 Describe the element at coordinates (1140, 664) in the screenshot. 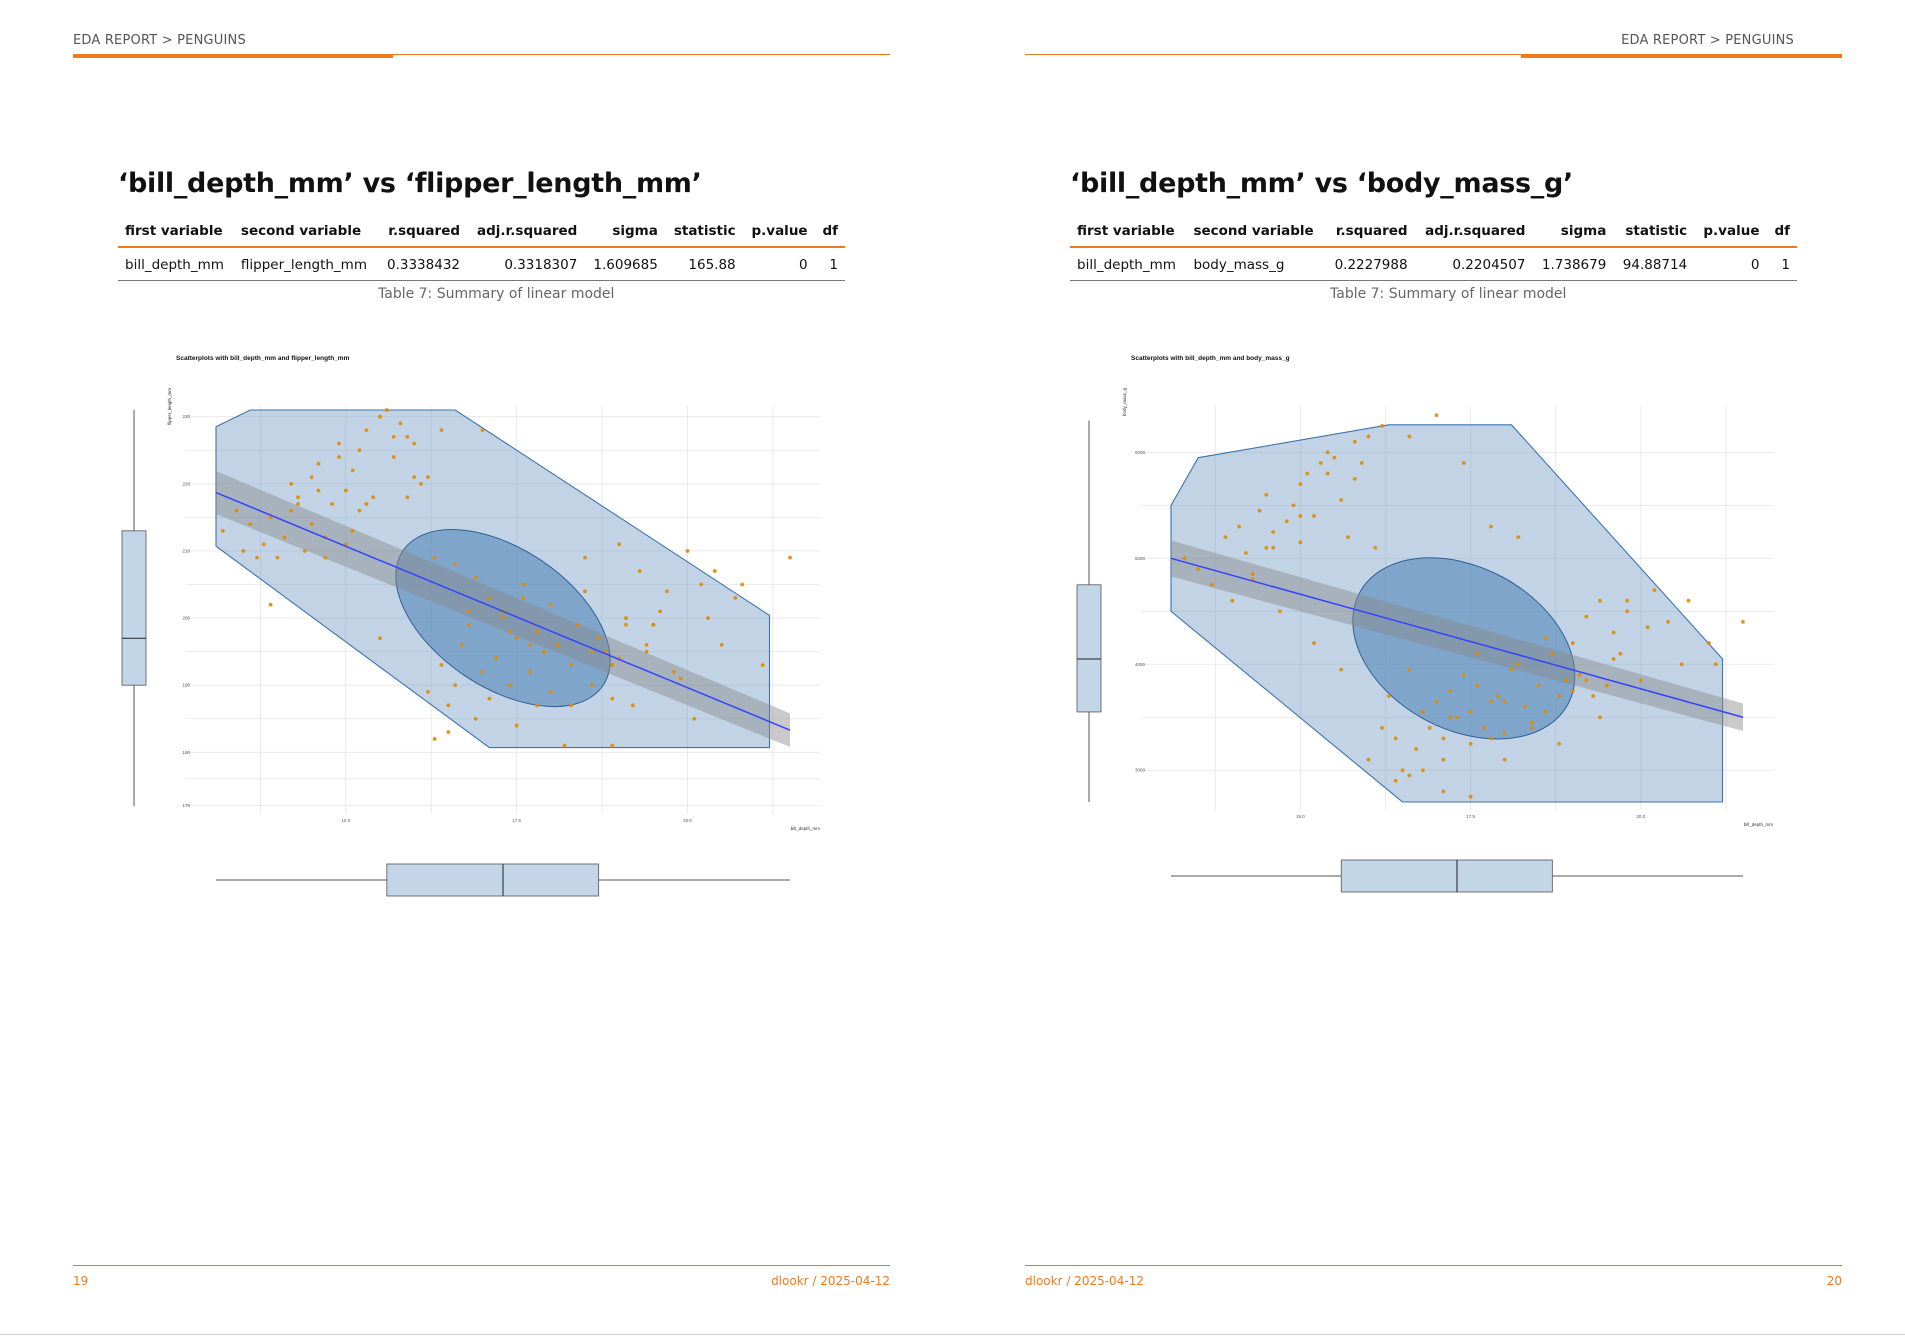

I see `y-tick-label: 4000` at that location.